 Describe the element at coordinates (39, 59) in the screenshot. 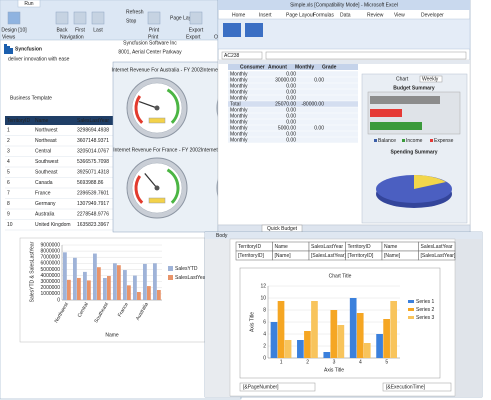

I see `tagline: deliver innovation with ease` at that location.